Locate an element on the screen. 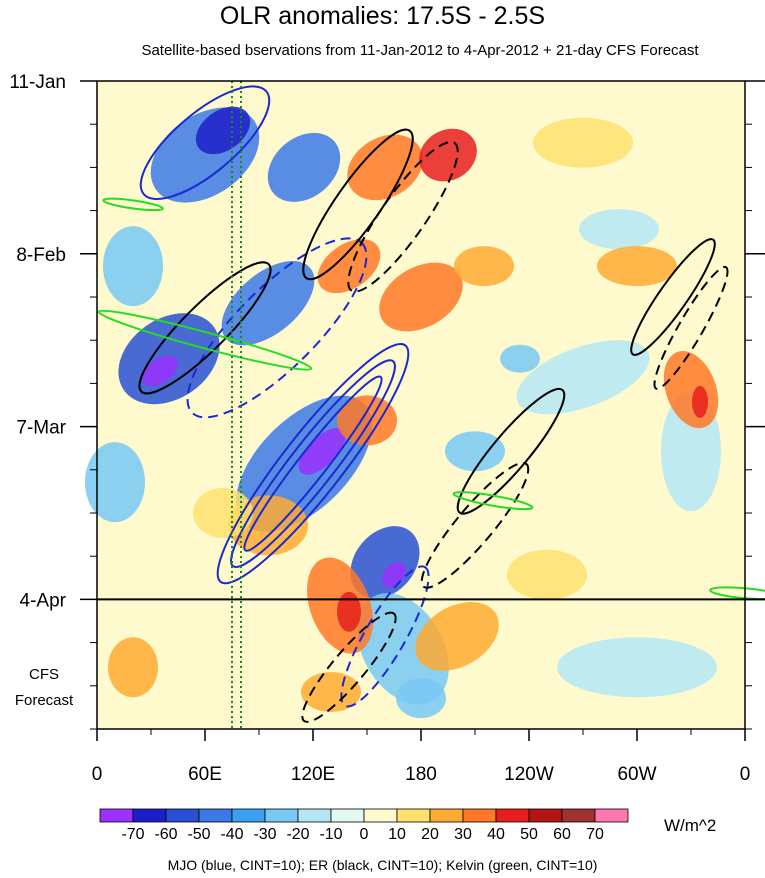  y-tick-label-3: 4-Apr is located at coordinates (43, 600).